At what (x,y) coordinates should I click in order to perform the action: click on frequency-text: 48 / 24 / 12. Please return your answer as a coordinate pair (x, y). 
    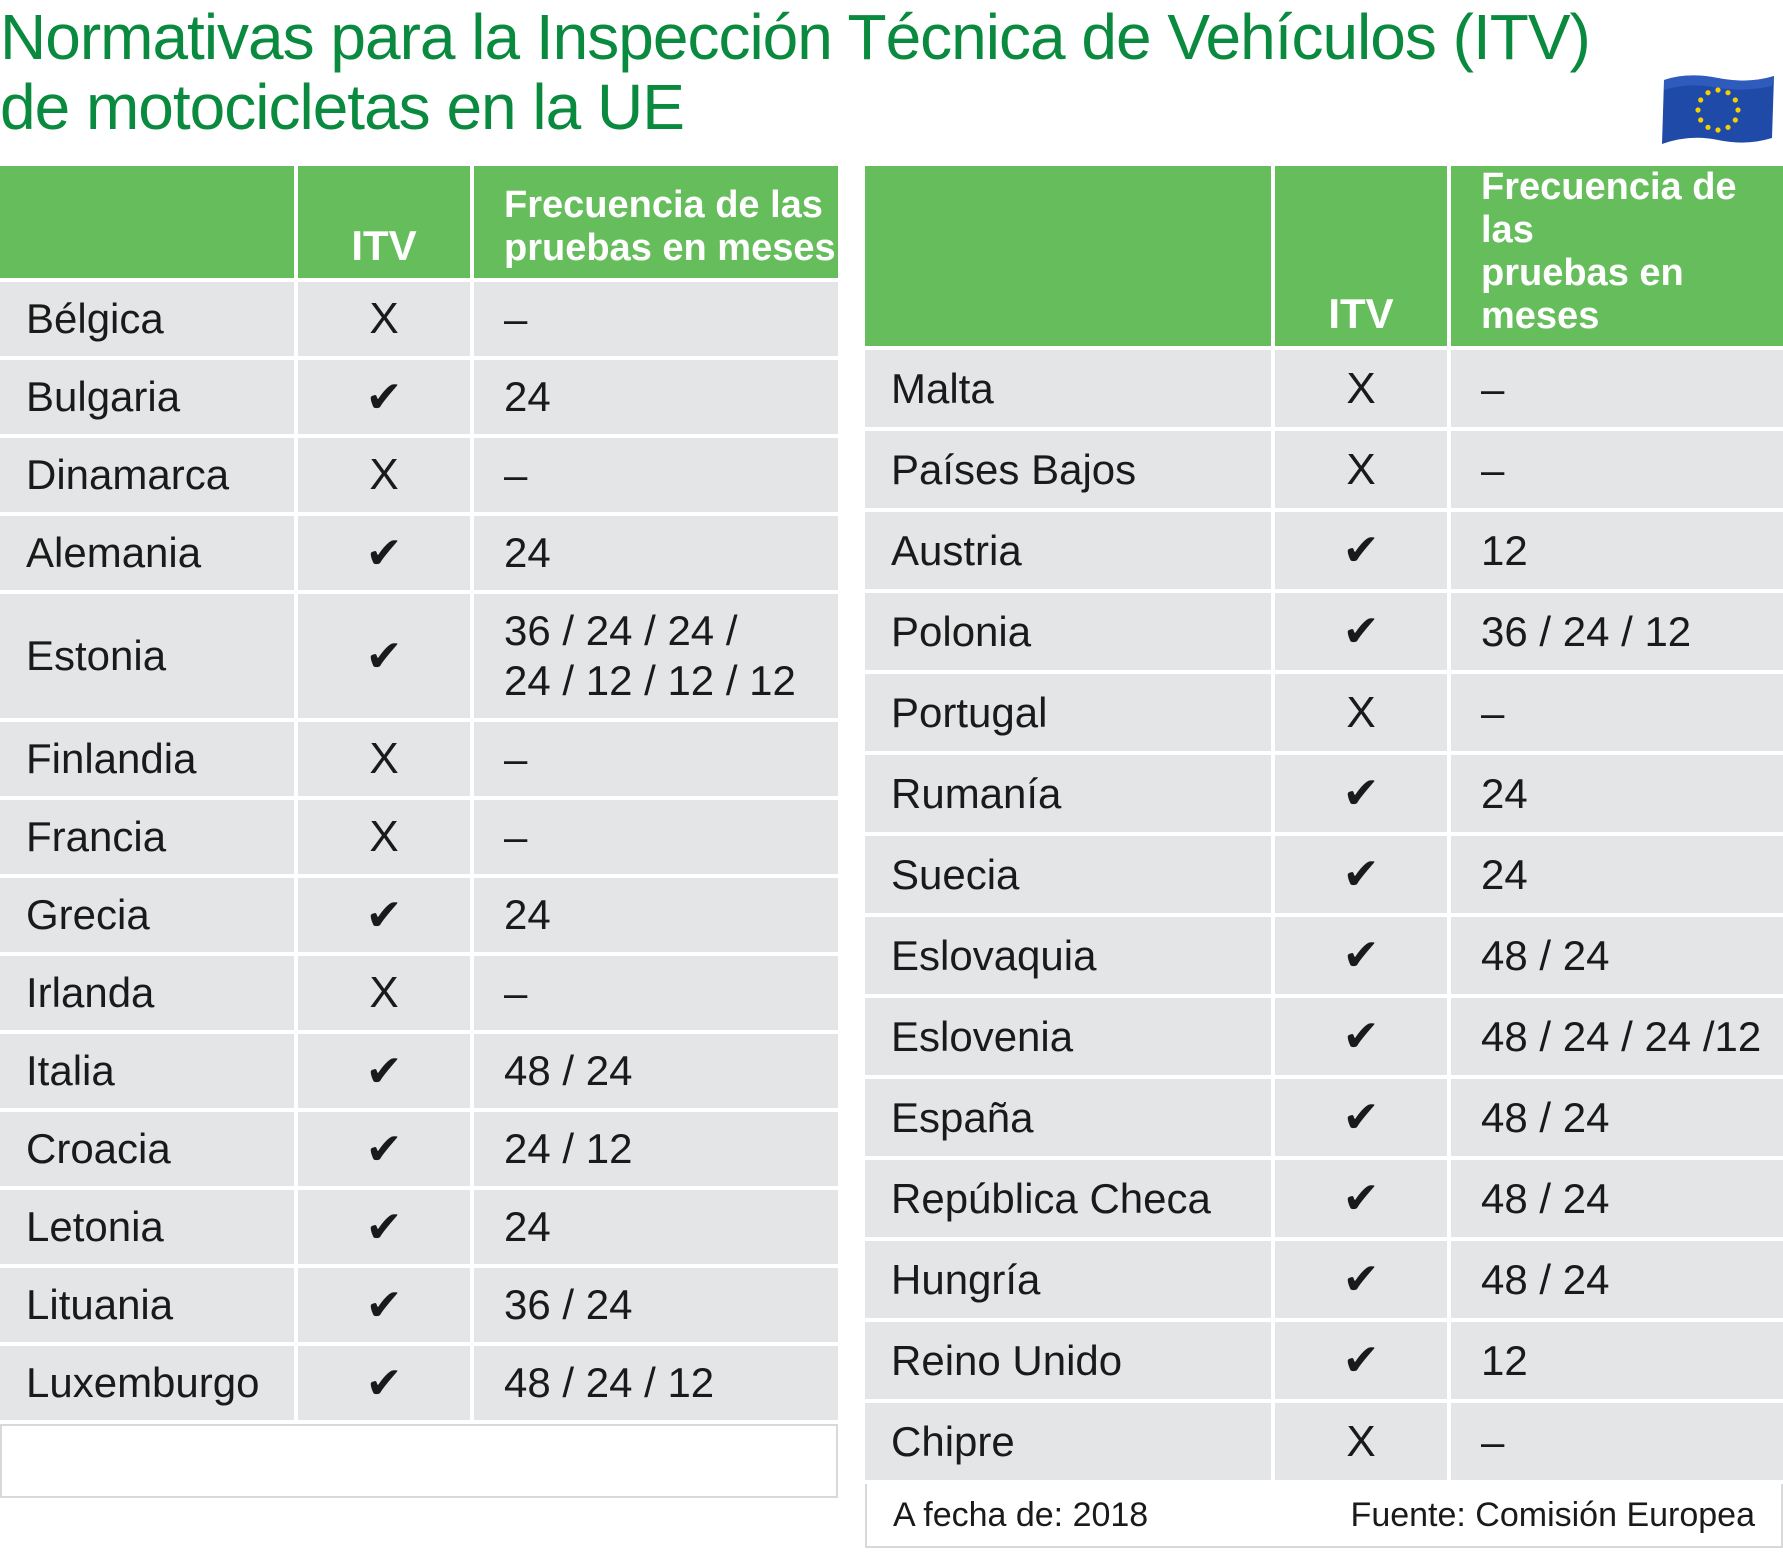
    Looking at the image, I should click on (609, 1382).